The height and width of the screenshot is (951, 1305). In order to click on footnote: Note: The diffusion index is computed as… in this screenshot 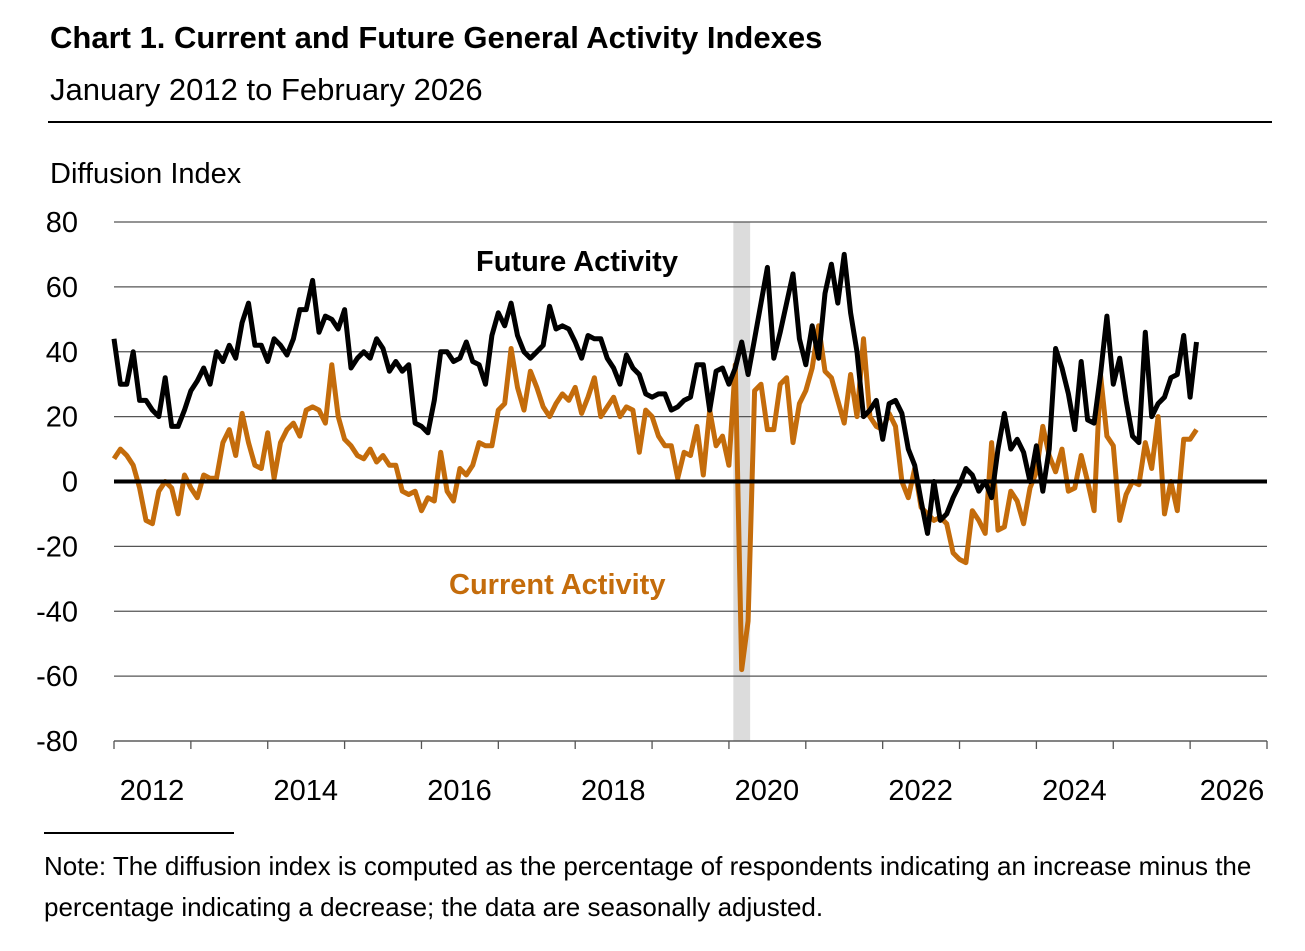, I will do `click(648, 886)`.